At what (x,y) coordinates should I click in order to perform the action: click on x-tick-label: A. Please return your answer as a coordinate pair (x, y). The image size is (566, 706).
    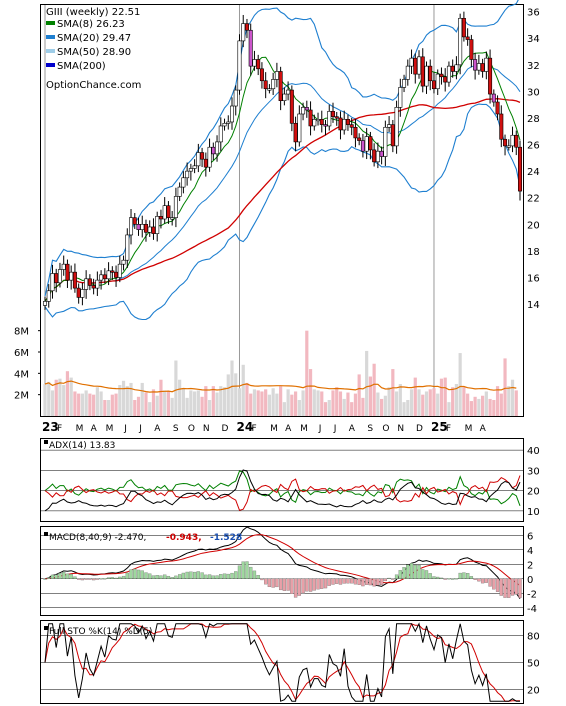
    Looking at the image, I should click on (94, 429).